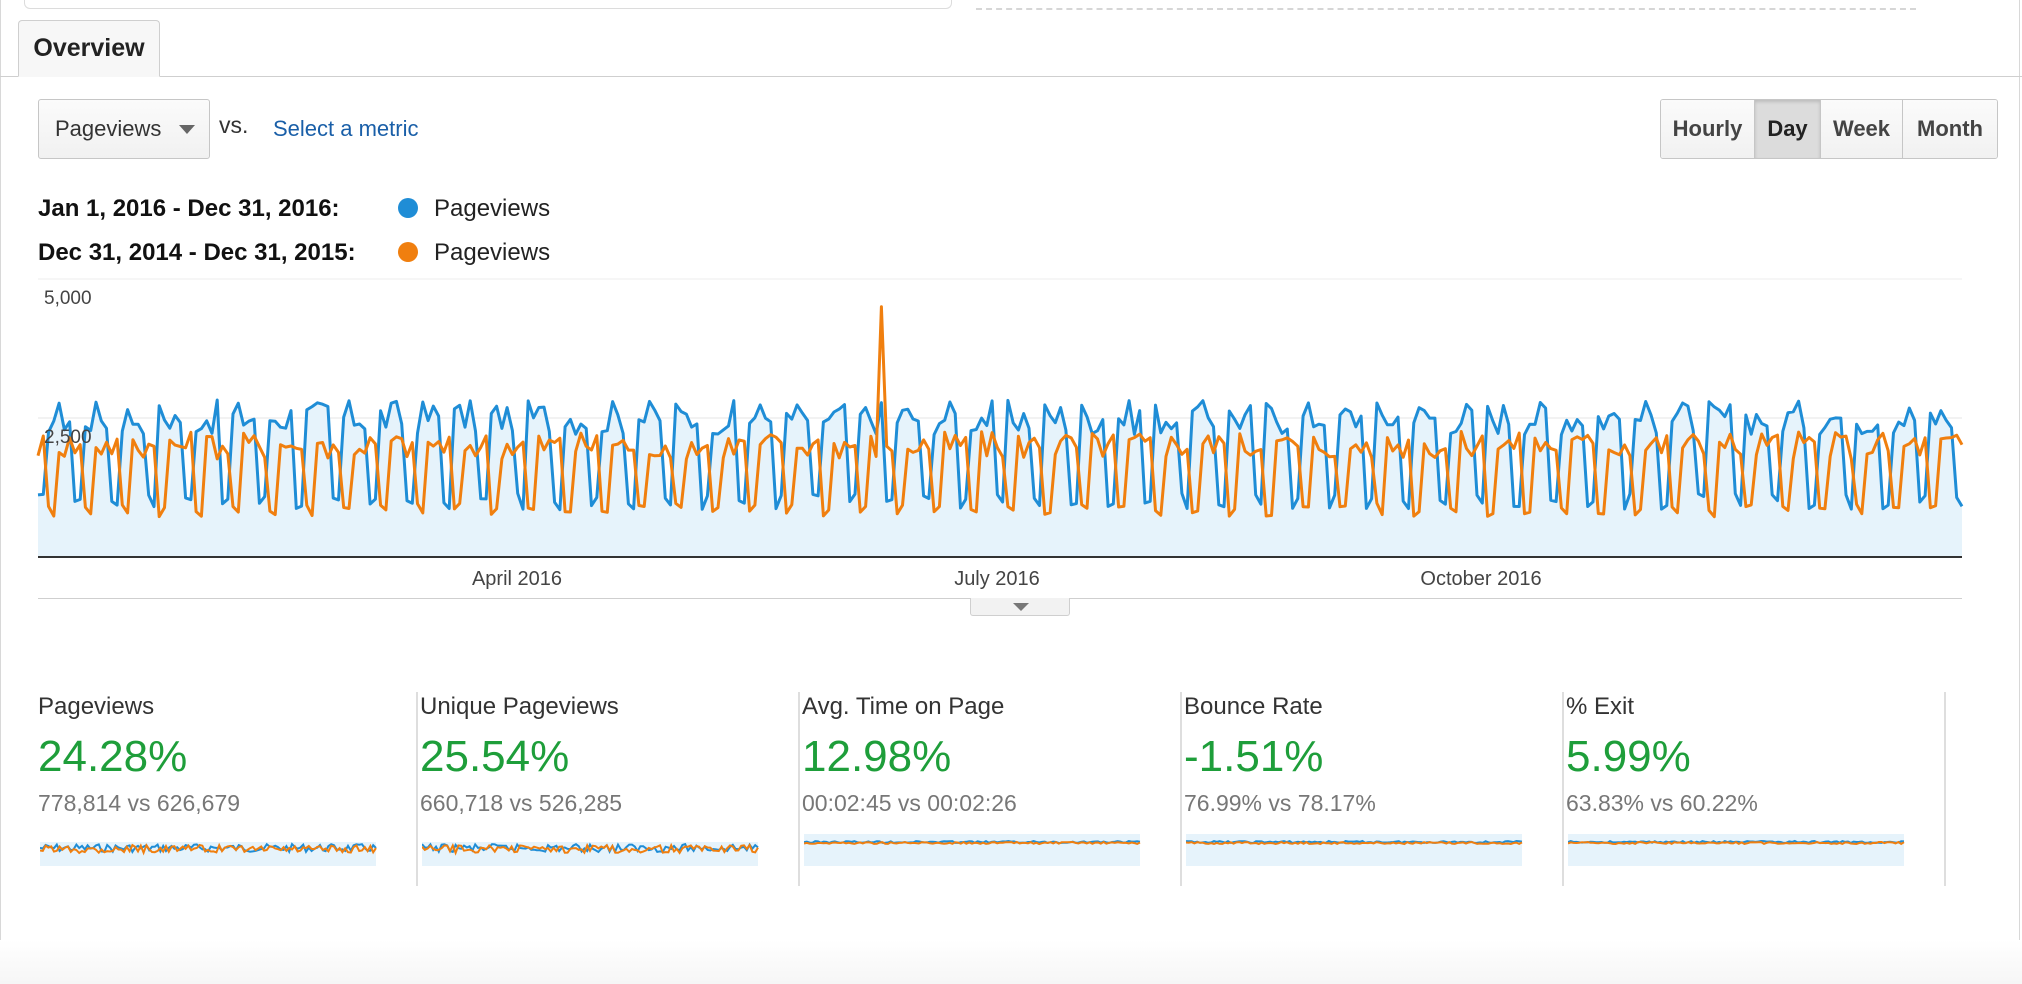 This screenshot has width=2022, height=984. I want to click on scorecard-name: % Exit, so click(1600, 706).